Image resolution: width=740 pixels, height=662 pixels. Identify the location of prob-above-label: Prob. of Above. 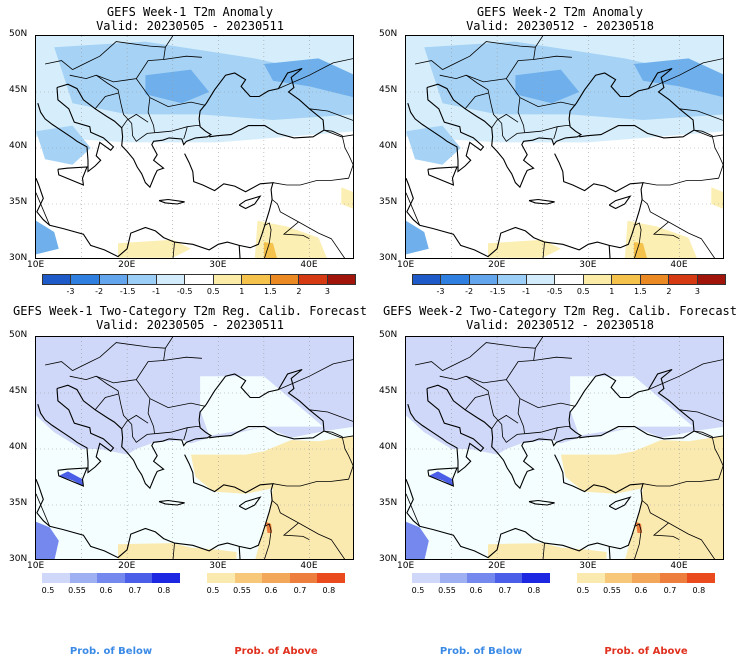
(646, 651).